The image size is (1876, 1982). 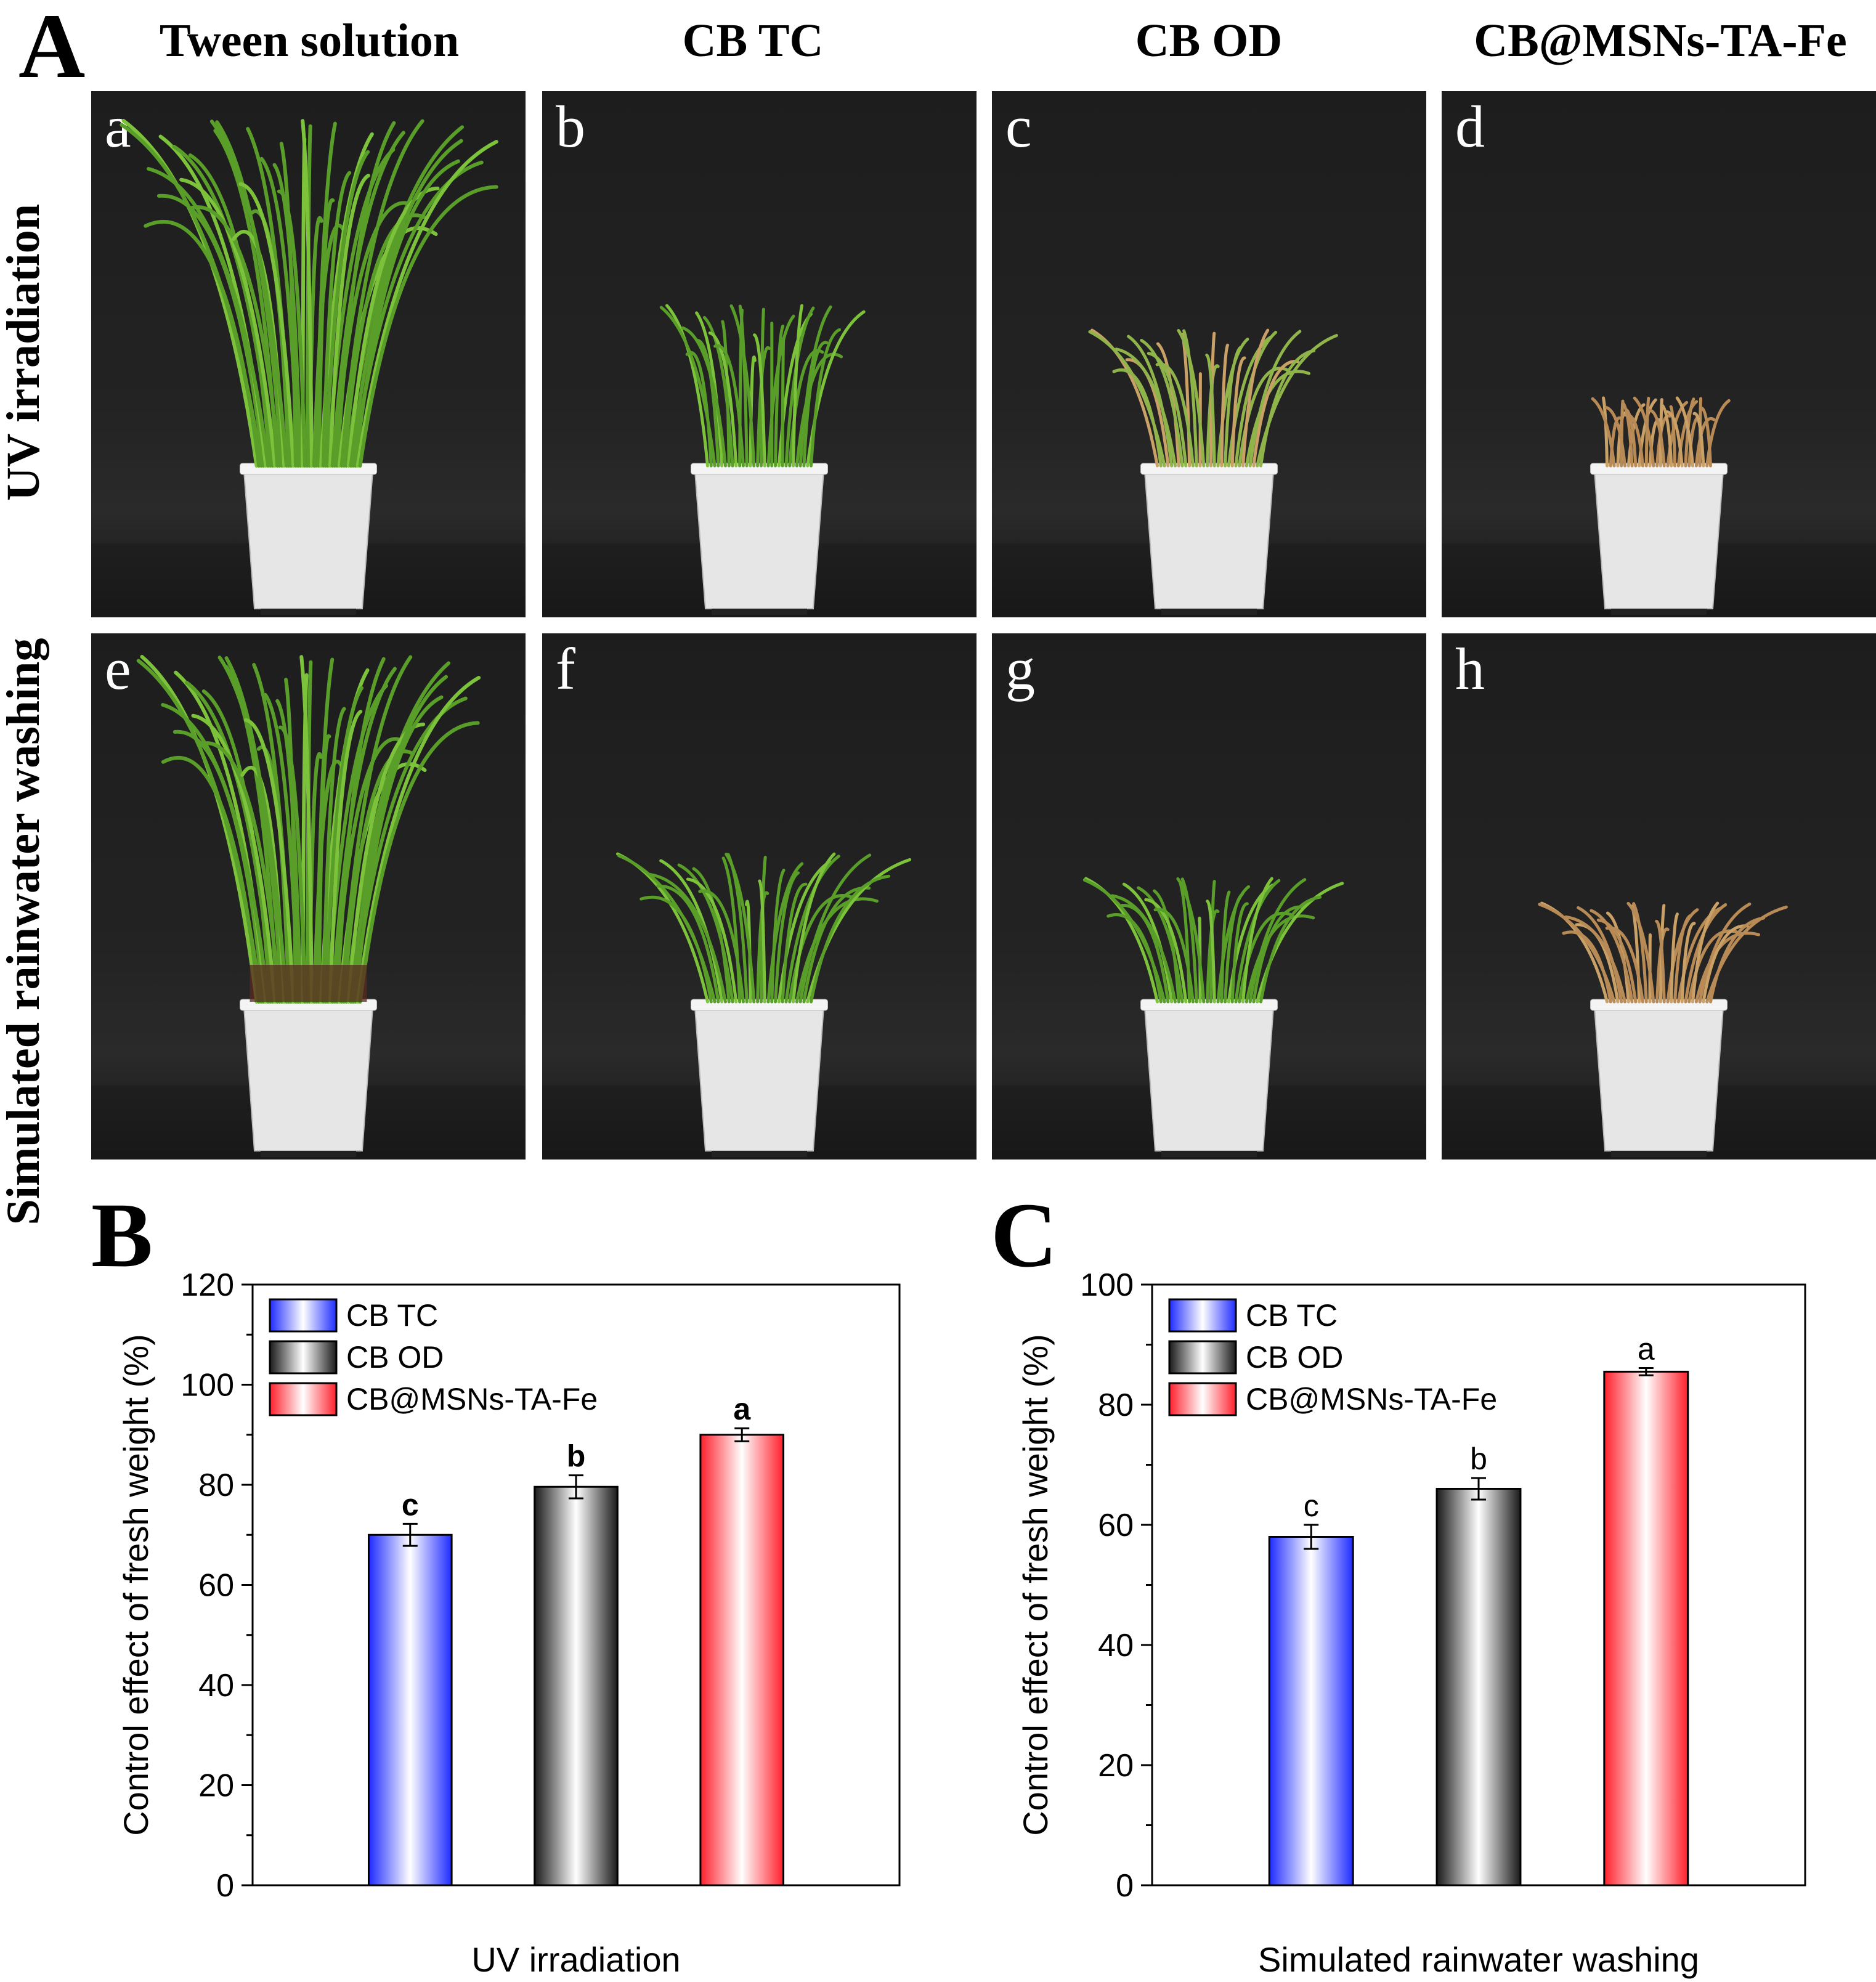 I want to click on photo-letter: f, so click(x=565, y=669).